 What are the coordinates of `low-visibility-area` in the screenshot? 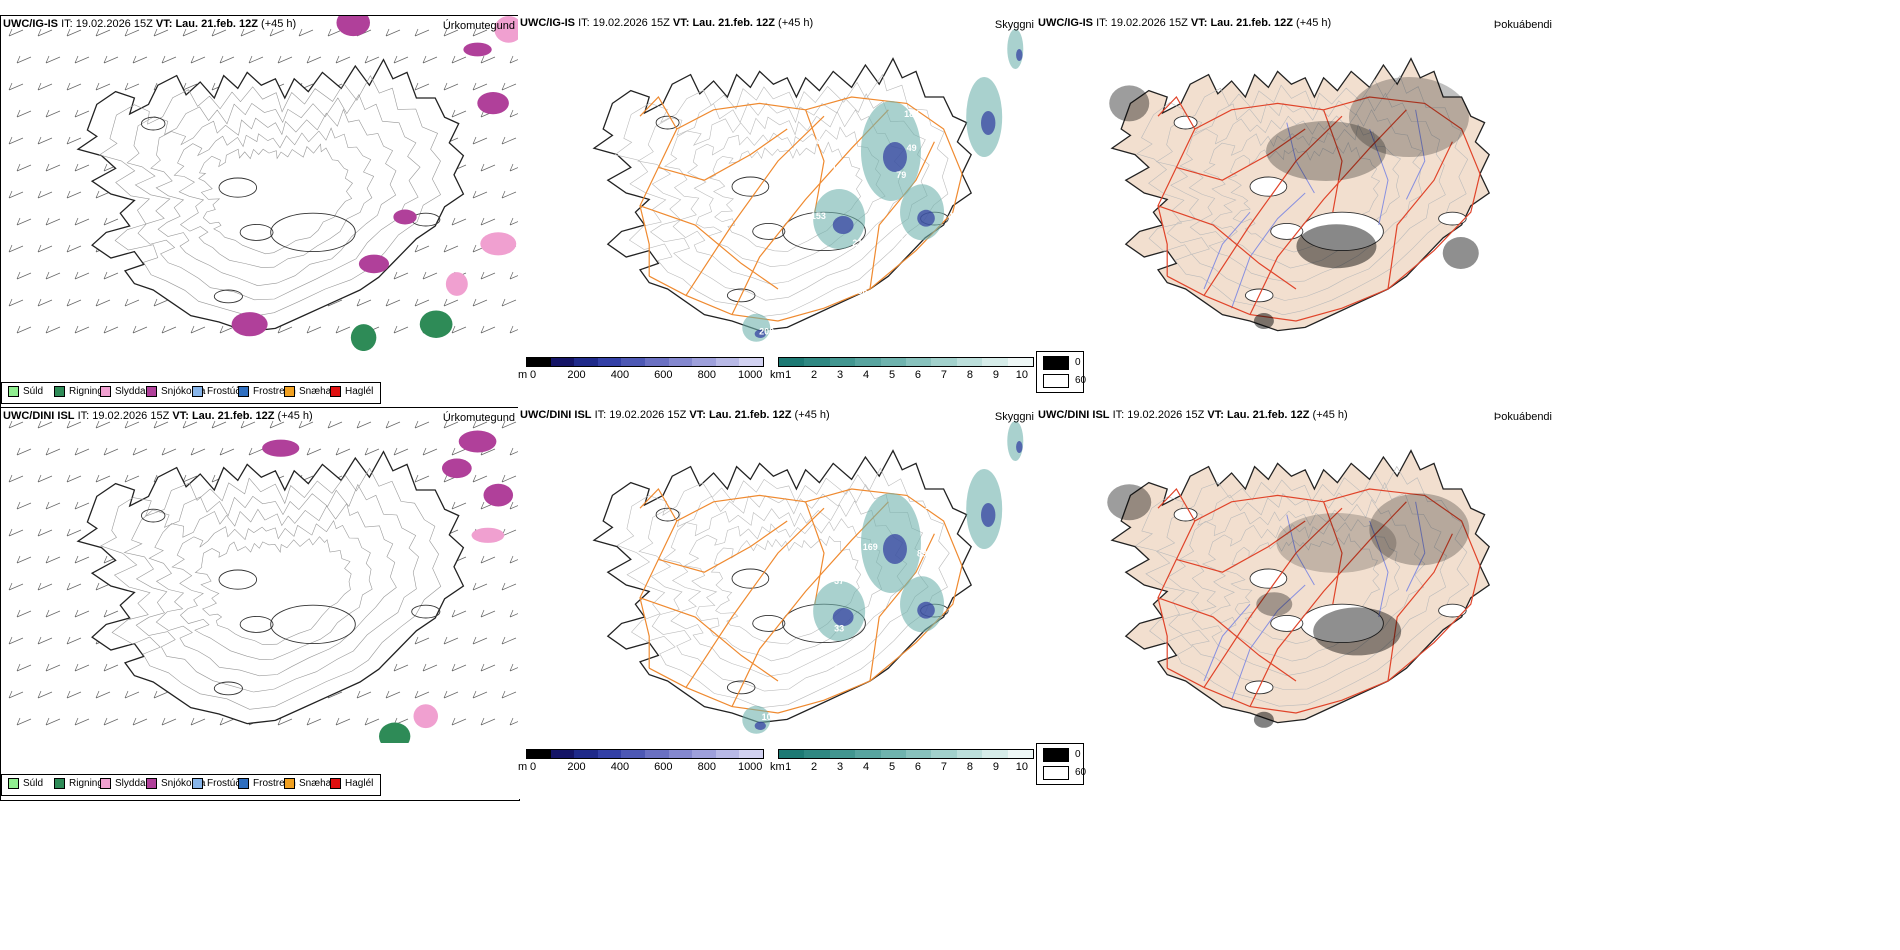 It's located at (1015, 49).